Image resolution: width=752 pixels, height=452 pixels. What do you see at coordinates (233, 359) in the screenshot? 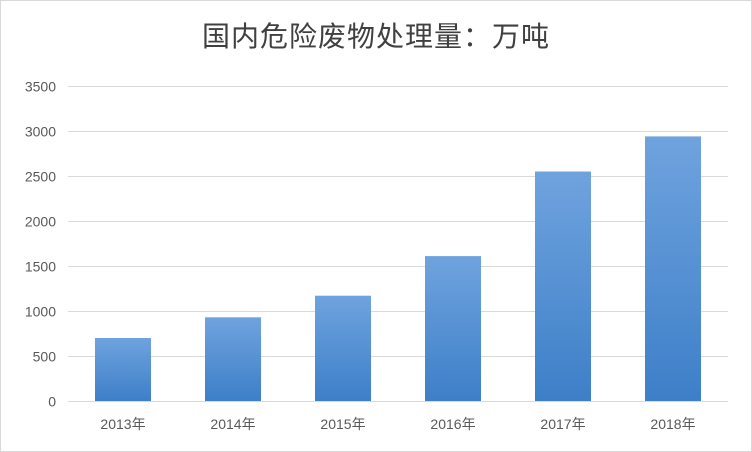
I see `bar-2014年` at bounding box center [233, 359].